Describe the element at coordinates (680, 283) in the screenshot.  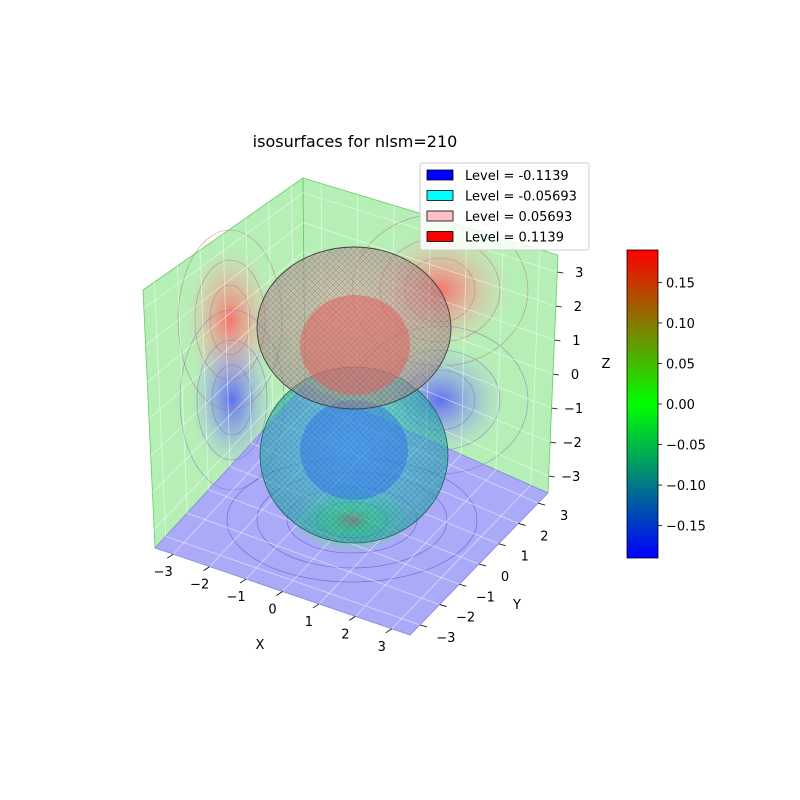
I see `colorbar-tick-label-6: 0.15` at that location.